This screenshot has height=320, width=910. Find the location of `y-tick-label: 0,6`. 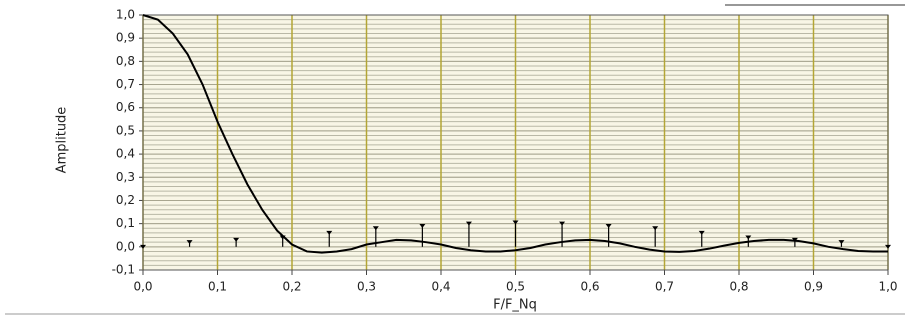

y-tick-label: 0,6 is located at coordinates (125, 107).